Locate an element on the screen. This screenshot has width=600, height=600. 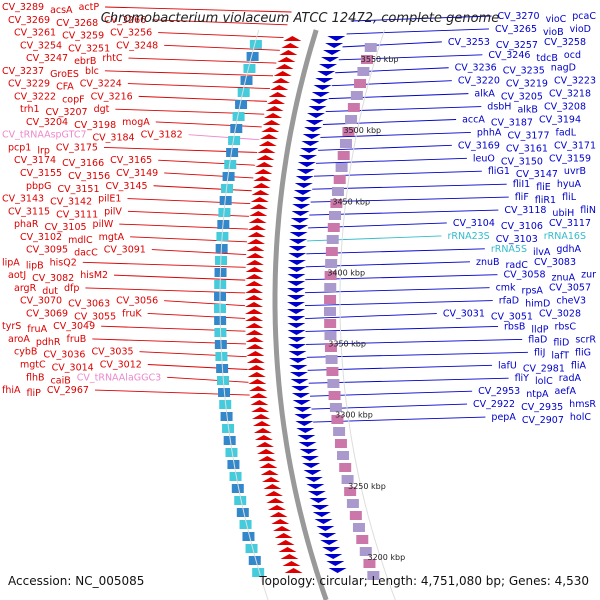
gene-label: CV_3118 is located at coordinates (525, 210).